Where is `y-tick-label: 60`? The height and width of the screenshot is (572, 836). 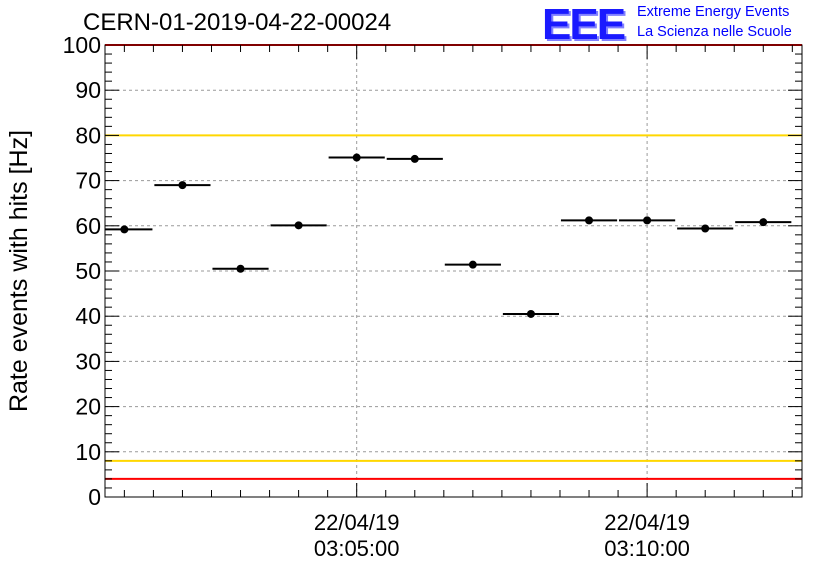 y-tick-label: 60 is located at coordinates (88, 226).